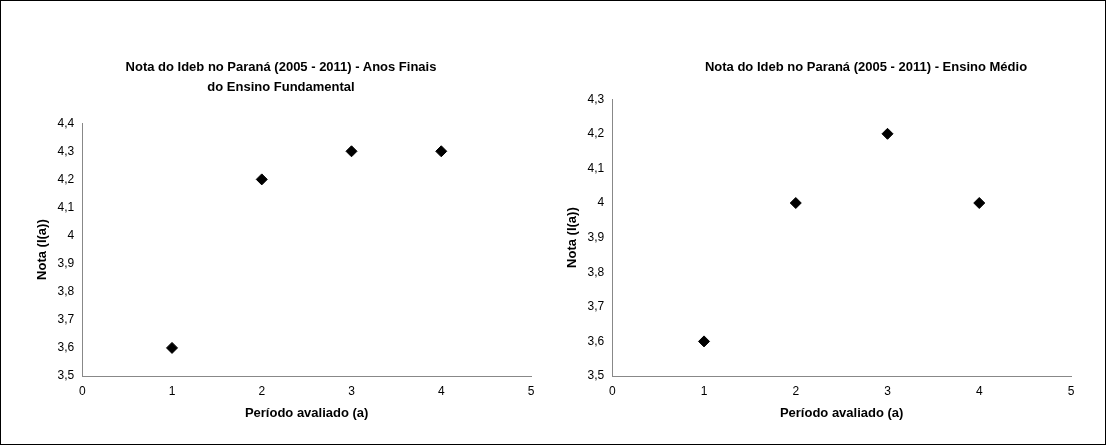 The height and width of the screenshot is (446, 1107). What do you see at coordinates (866, 67) in the screenshot?
I see `chart-title: Nota do Ideb no Paraná (2005 - 2011) - Ensino Médio` at bounding box center [866, 67].